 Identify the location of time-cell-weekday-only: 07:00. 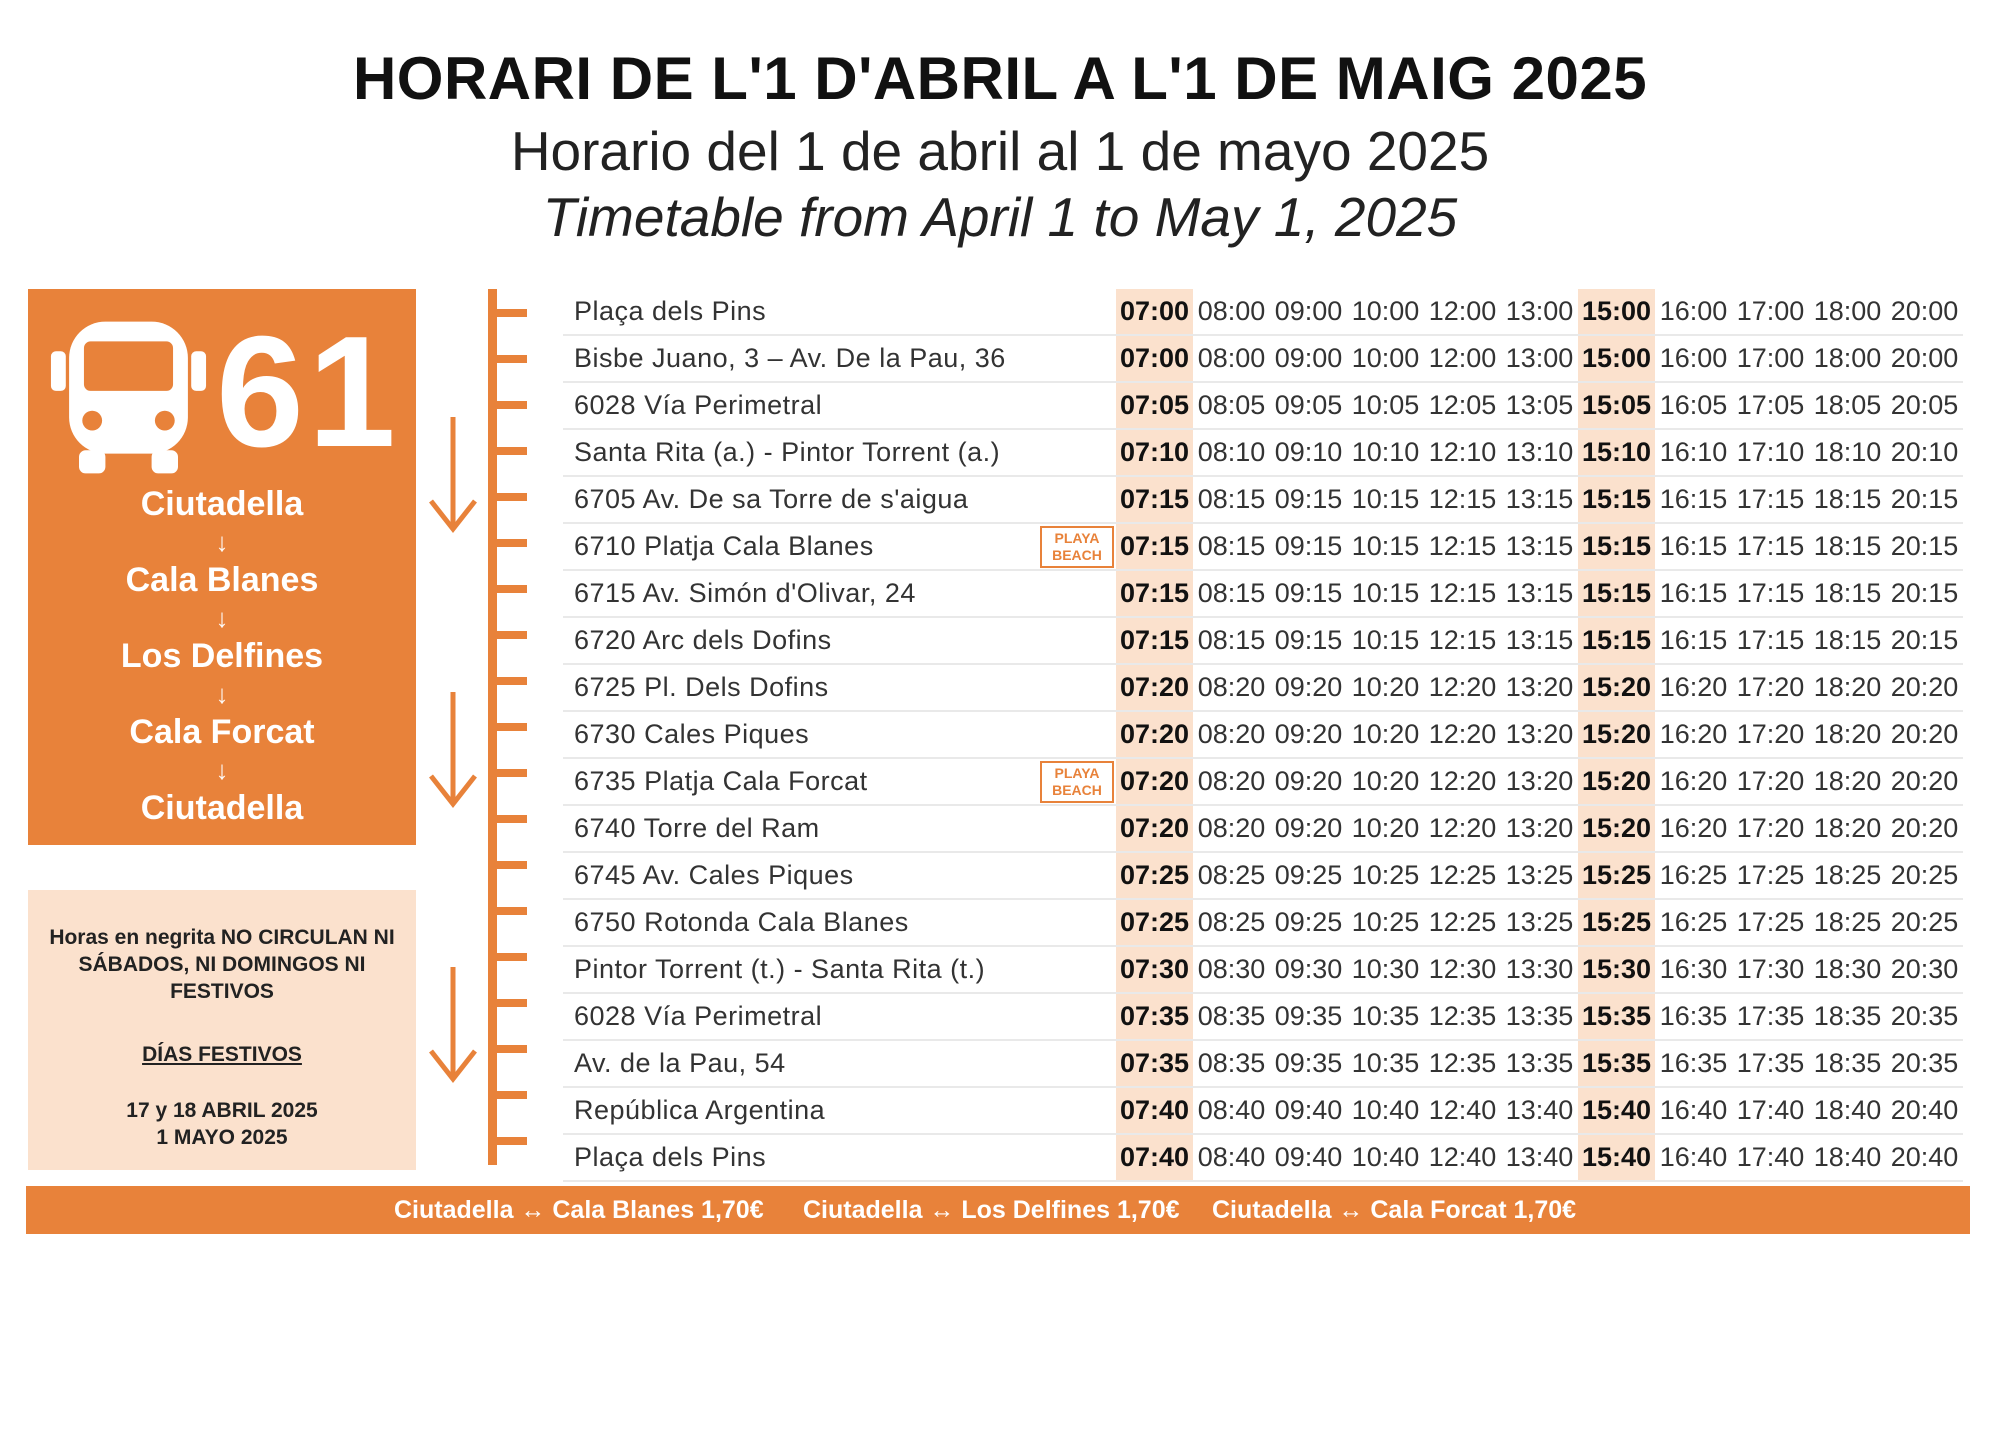
(1154, 312).